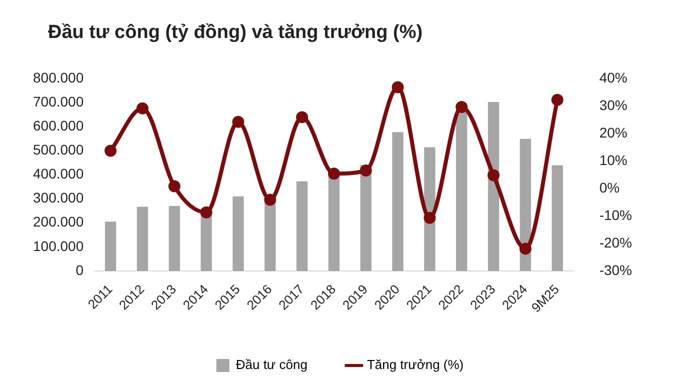 The image size is (698, 389). What do you see at coordinates (613, 104) in the screenshot?
I see `y2-tick-label: 30%` at bounding box center [613, 104].